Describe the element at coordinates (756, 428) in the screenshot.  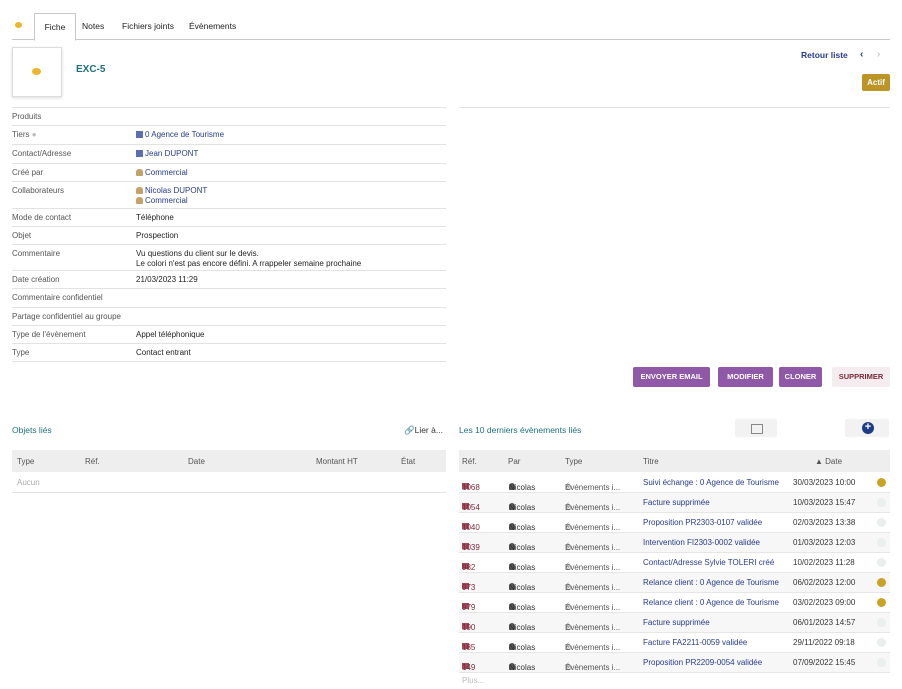
I see `list-view-button` at that location.